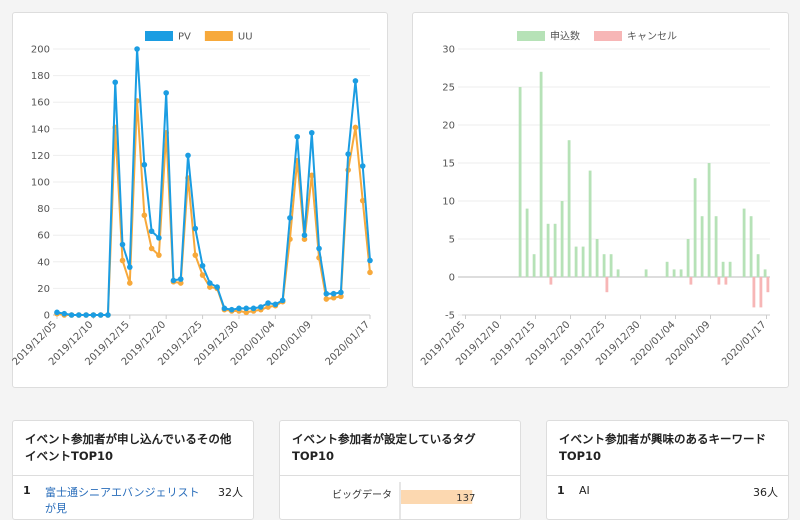 This screenshot has height=520, width=800. What do you see at coordinates (652, 37) in the screenshot?
I see `legend-label: キャンセル` at bounding box center [652, 37].